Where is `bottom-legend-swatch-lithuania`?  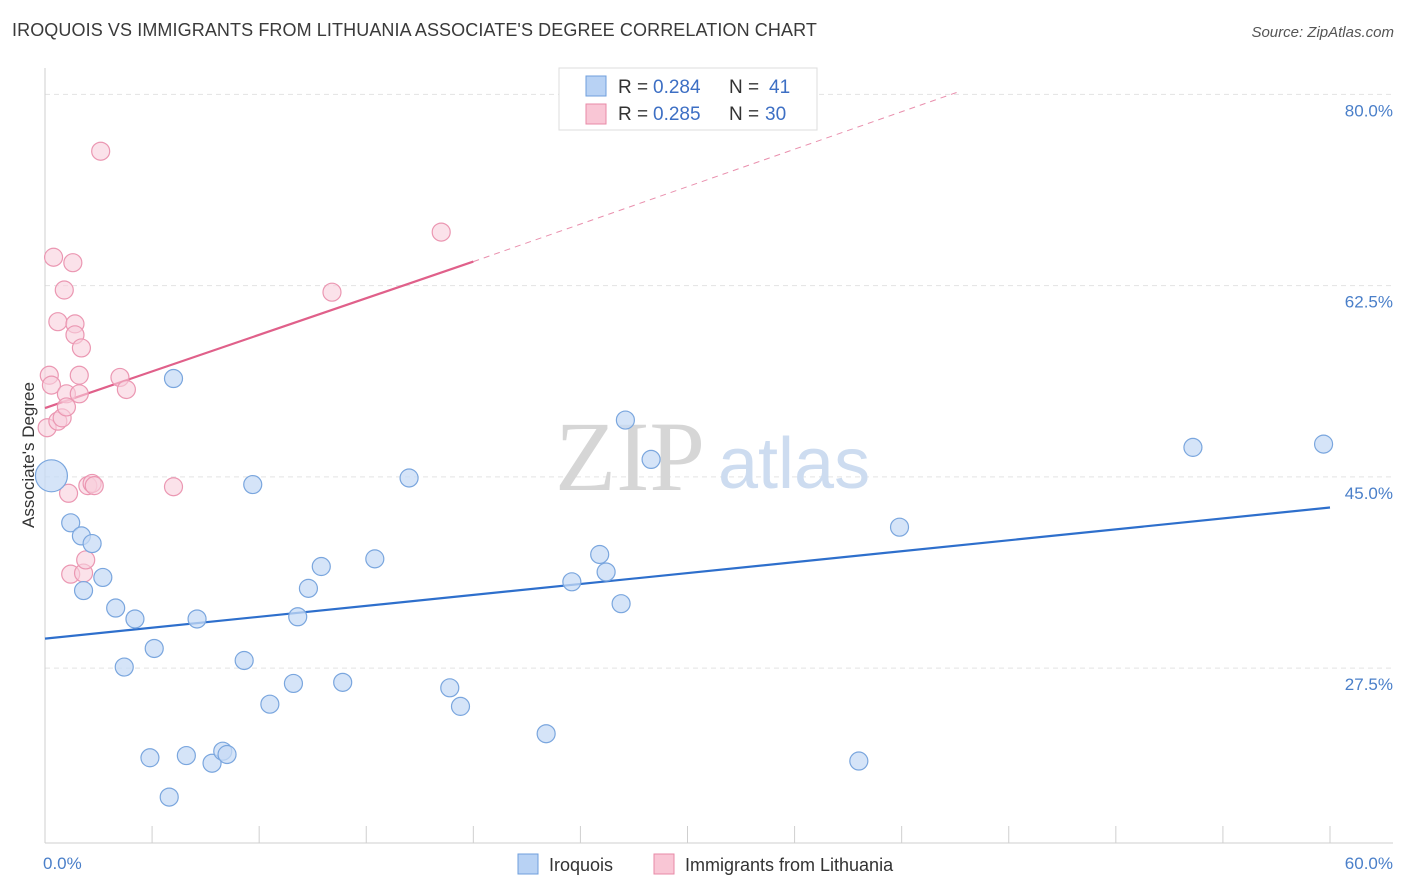
bottom-legend-swatch-lithuania is located at coordinates (664, 864).